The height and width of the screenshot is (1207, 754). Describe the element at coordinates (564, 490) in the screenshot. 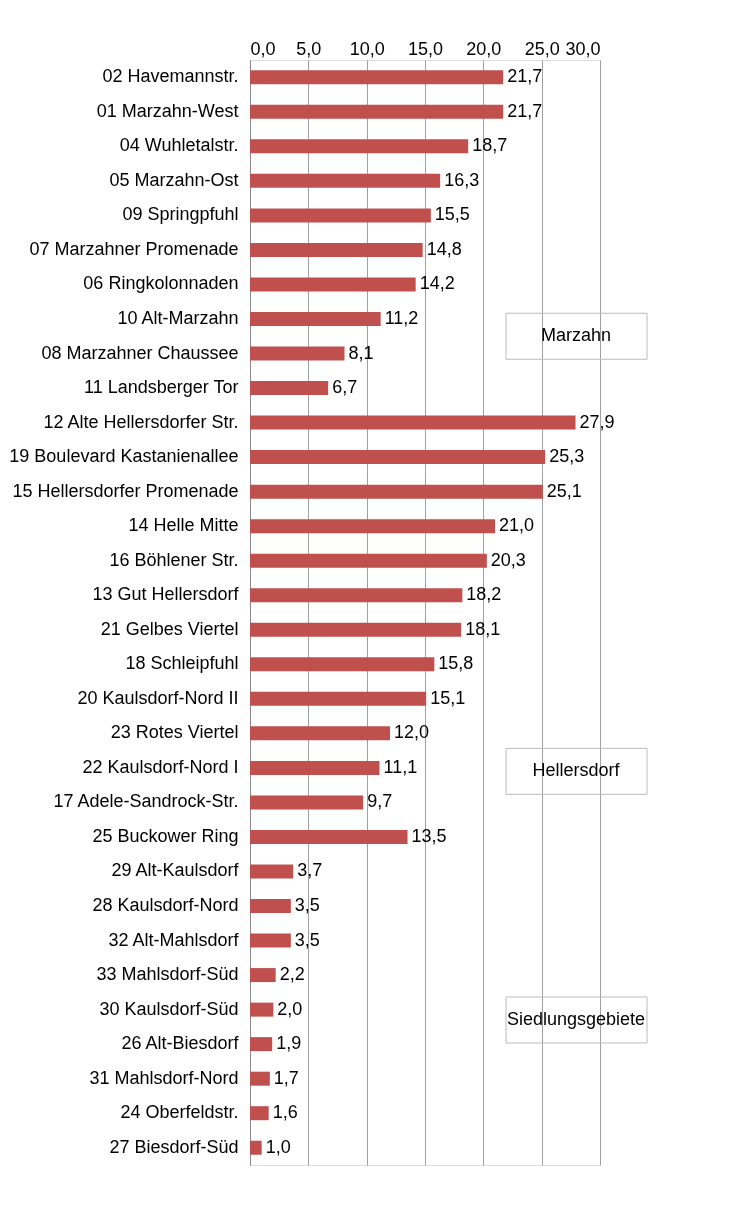

I see `data-label: 25,1` at that location.